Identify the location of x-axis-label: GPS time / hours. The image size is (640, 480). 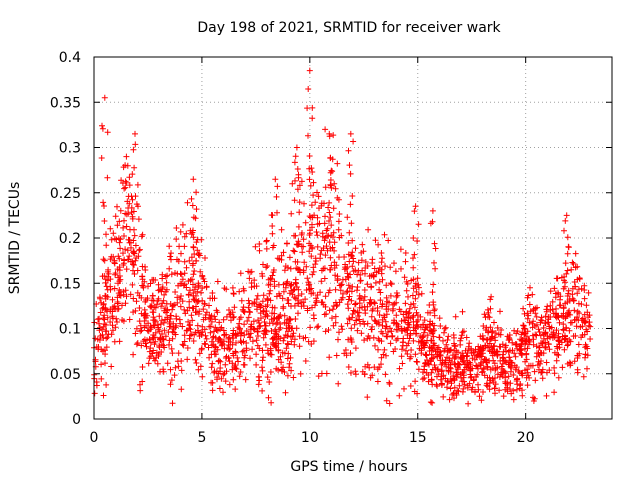
(348, 467).